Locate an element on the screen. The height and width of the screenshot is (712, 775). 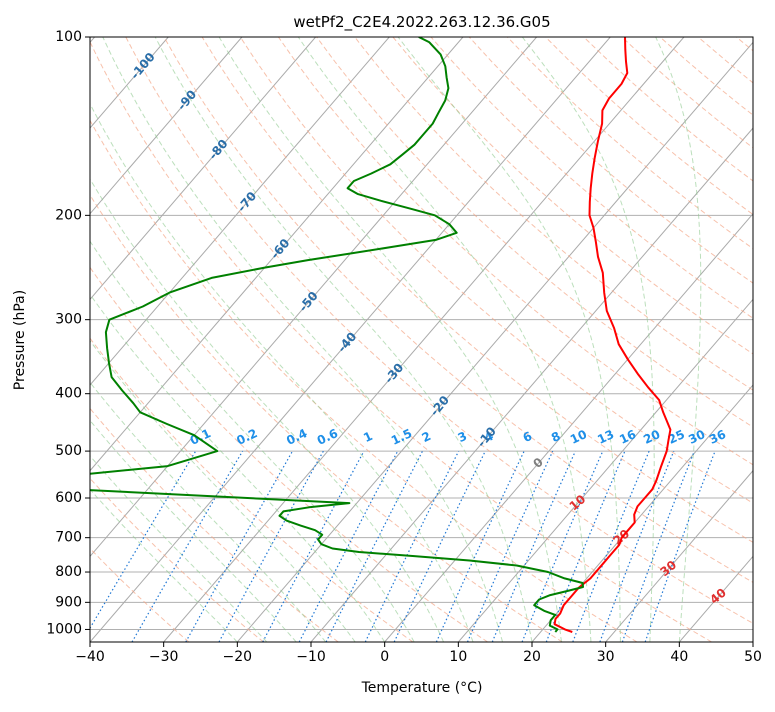
y-tick-label: 900 is located at coordinates (68, 602).